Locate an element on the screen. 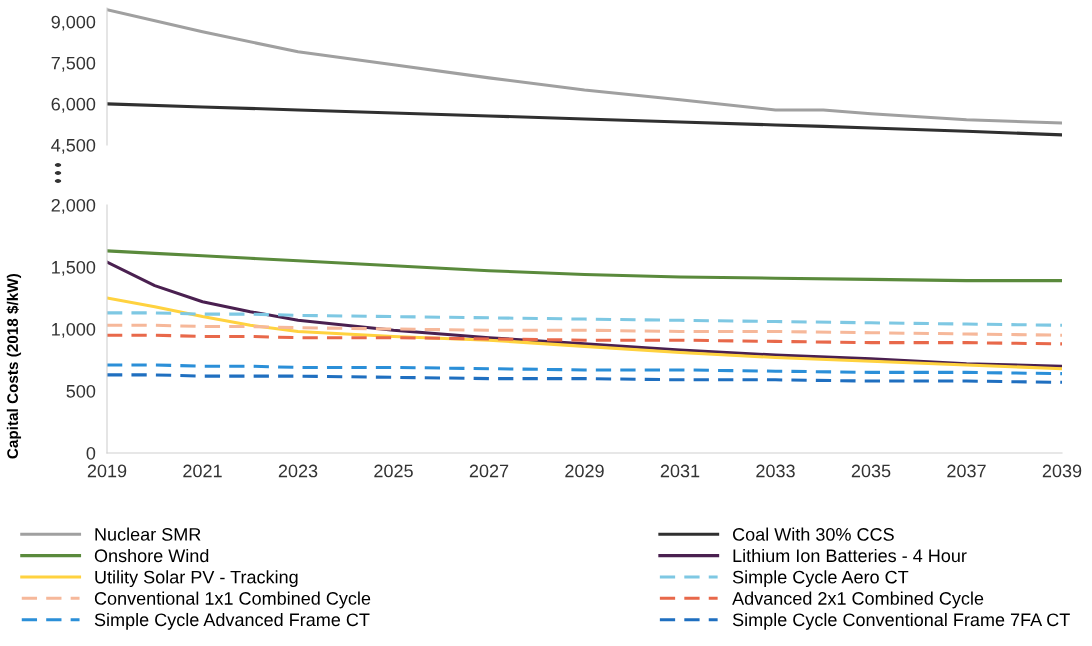  x-tick-label: 2033 is located at coordinates (775, 471).